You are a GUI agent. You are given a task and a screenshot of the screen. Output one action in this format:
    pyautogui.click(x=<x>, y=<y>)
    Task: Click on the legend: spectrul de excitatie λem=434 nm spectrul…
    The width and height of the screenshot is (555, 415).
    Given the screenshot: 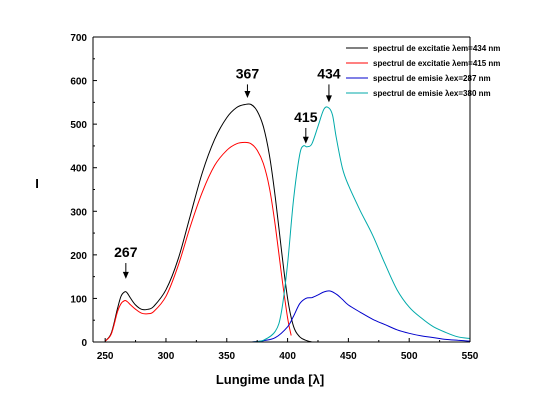 What is the action you would take?
    pyautogui.click(x=423, y=71)
    